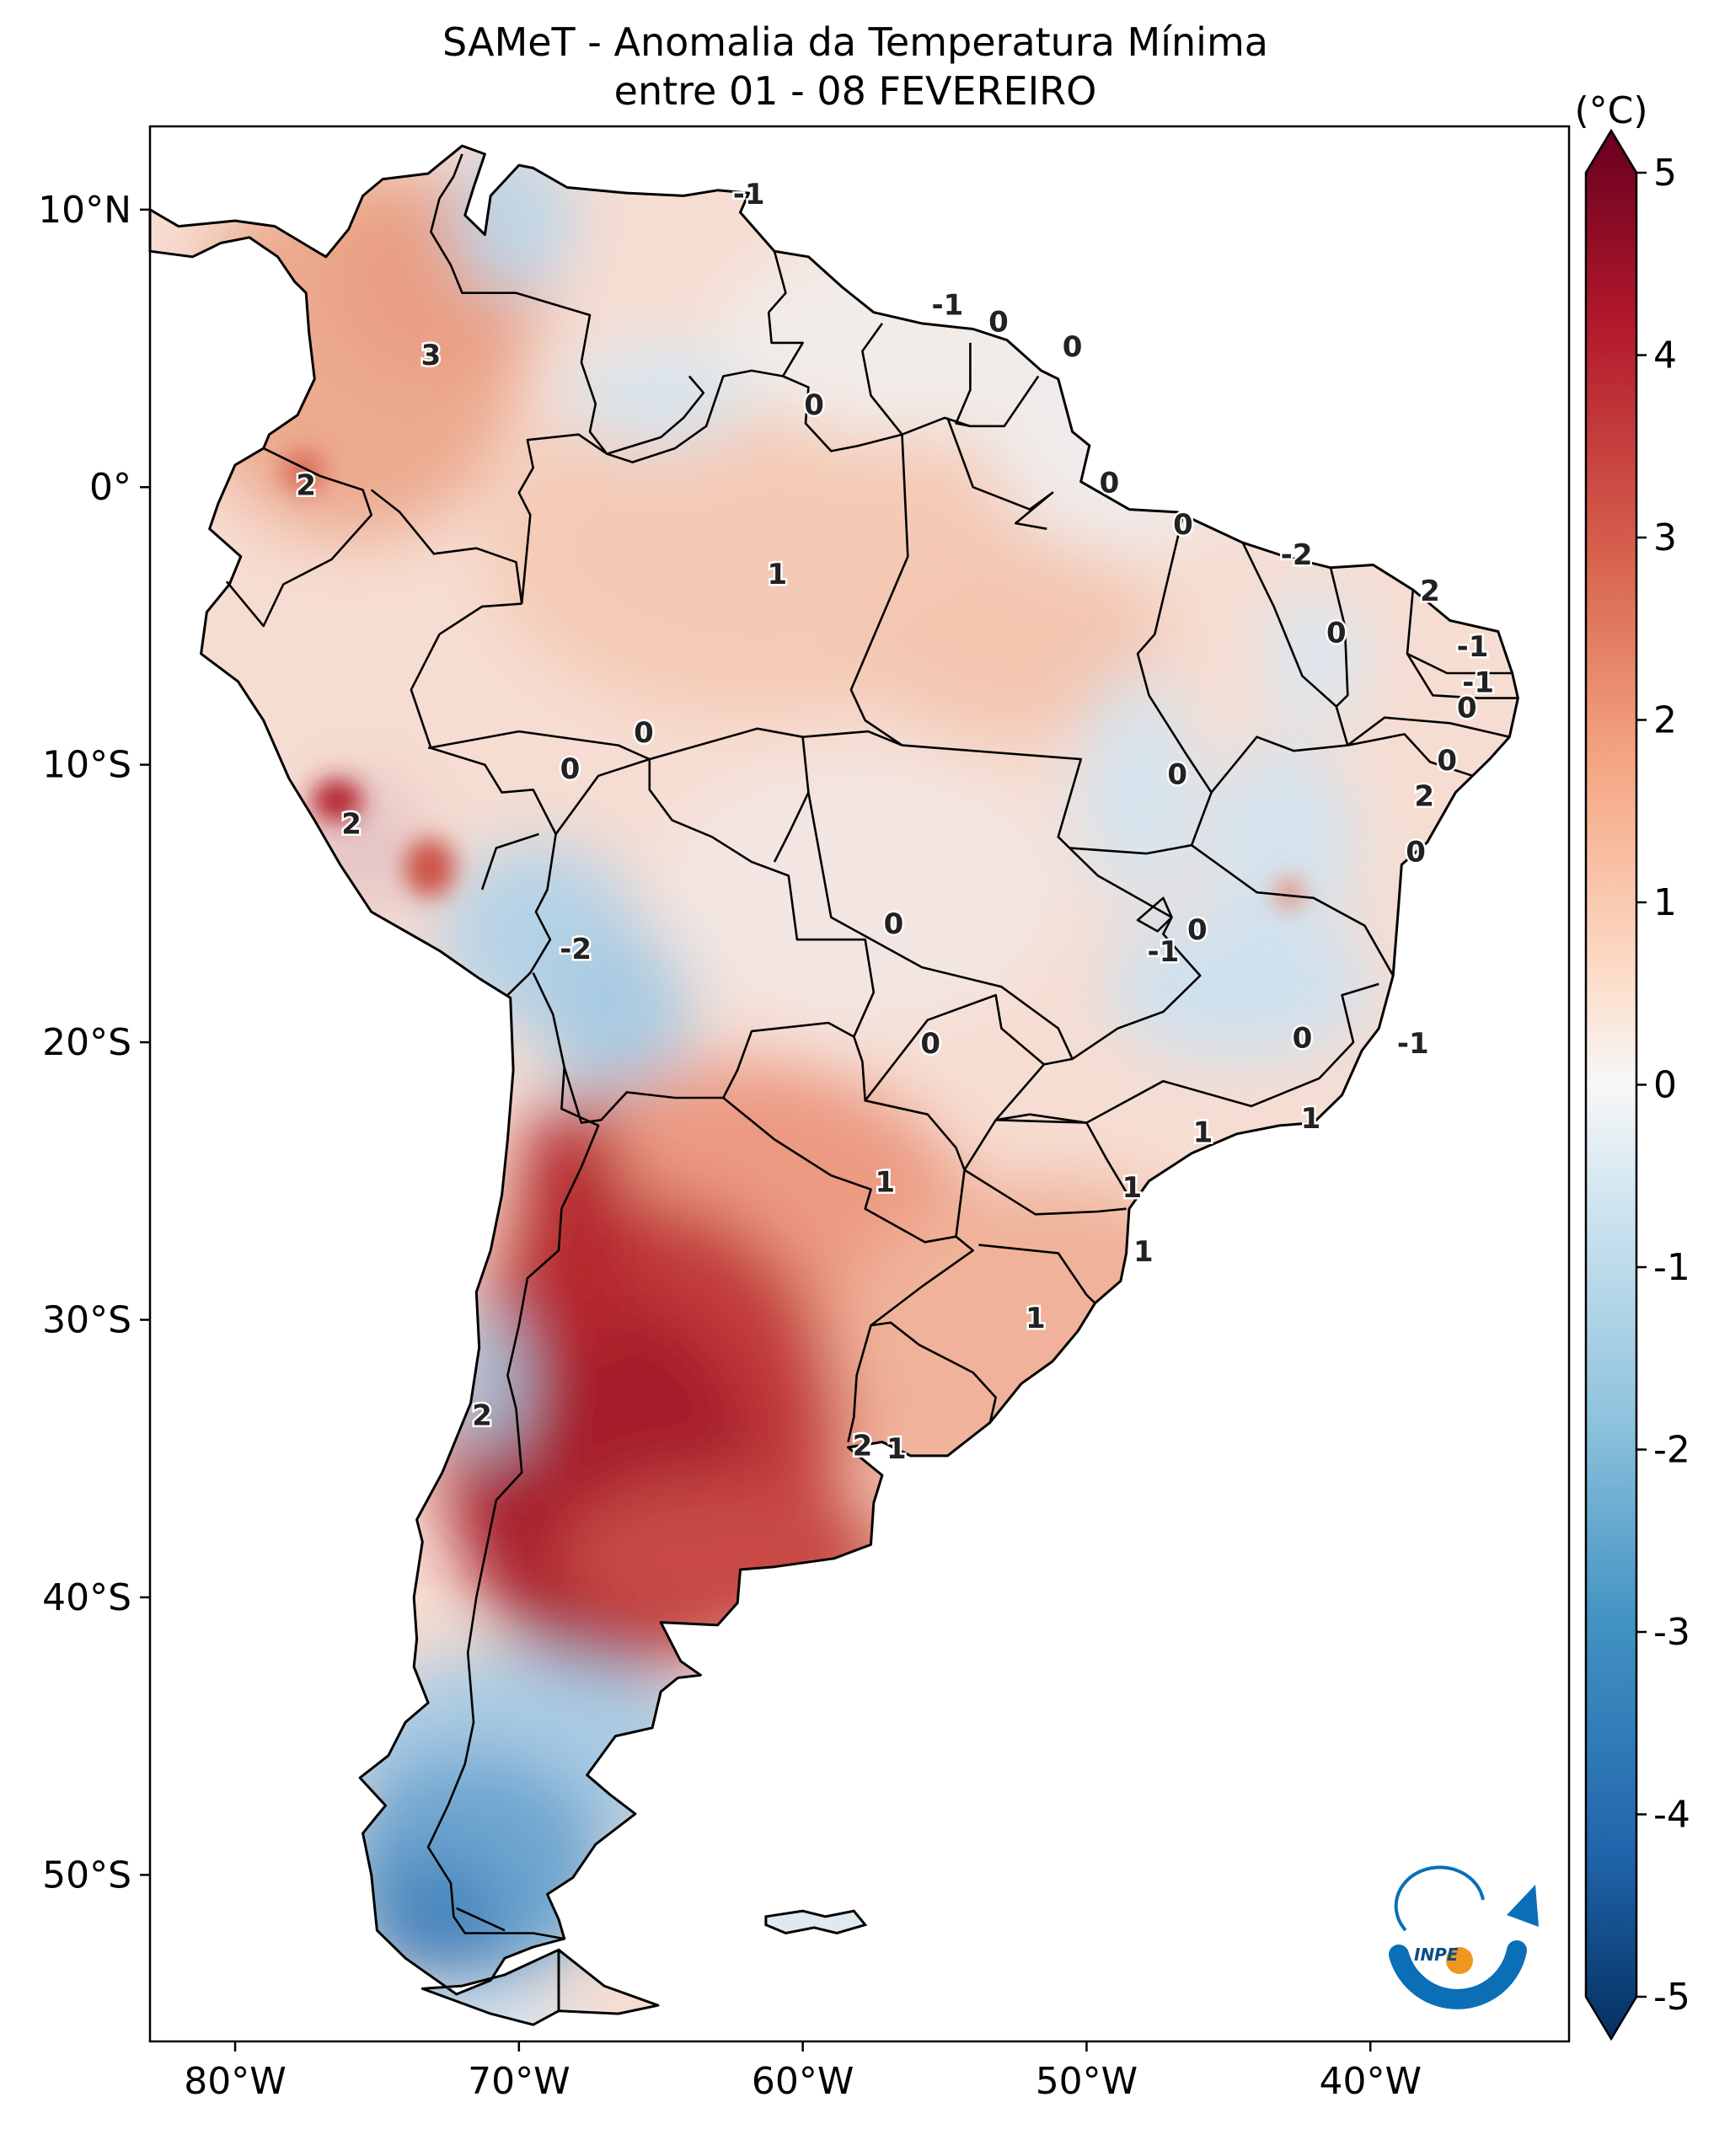 The width and height of the screenshot is (1730, 2156). I want to click on colorbar-tick-label: 4, so click(1665, 355).